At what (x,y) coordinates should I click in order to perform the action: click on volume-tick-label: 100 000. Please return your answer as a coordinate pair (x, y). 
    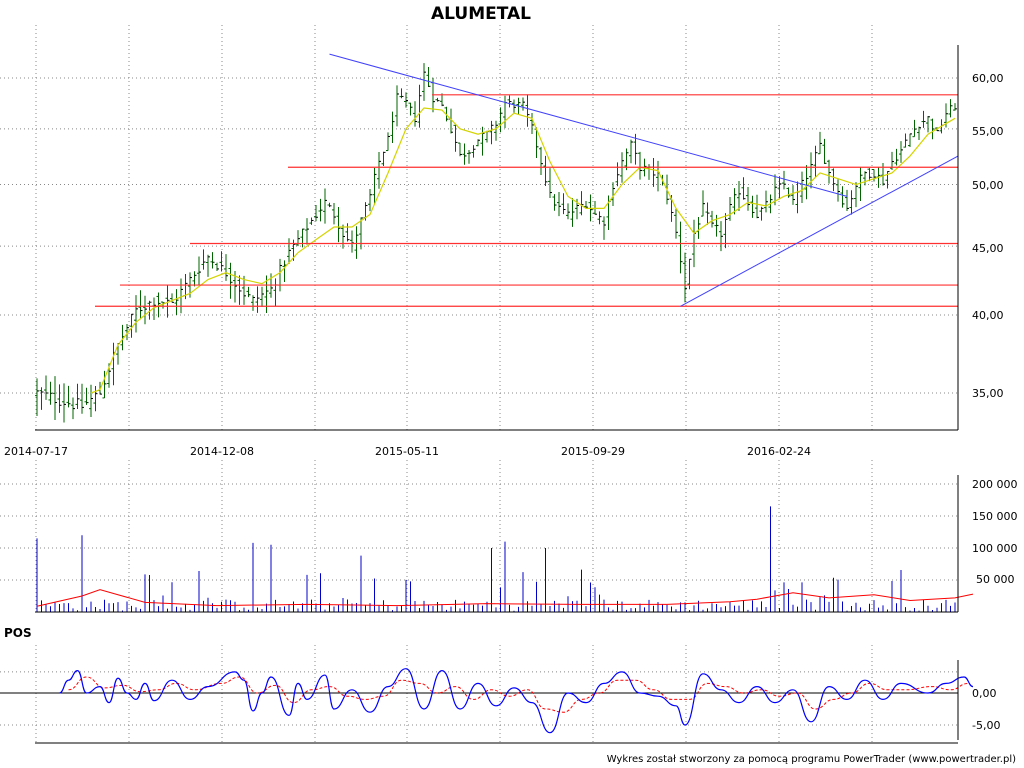
    Looking at the image, I should click on (995, 548).